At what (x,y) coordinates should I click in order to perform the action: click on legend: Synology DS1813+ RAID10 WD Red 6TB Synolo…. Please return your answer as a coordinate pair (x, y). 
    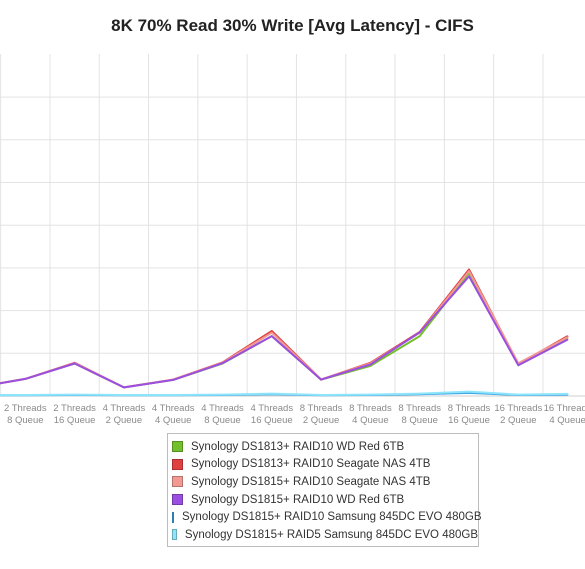
    Looking at the image, I should click on (324, 490).